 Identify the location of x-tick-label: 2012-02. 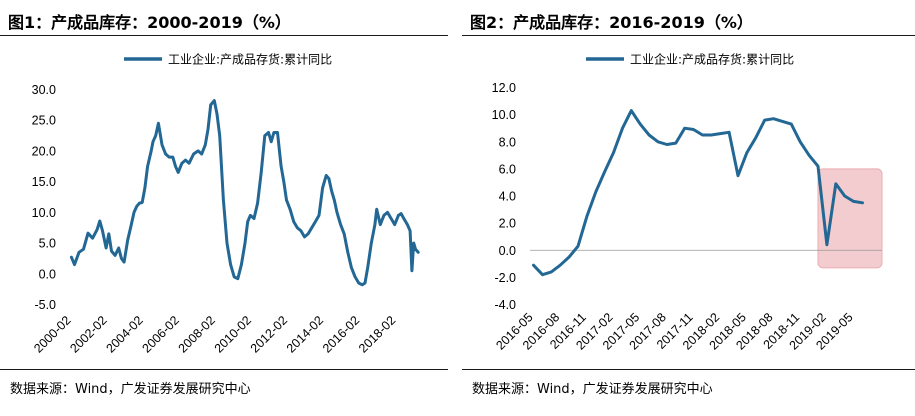
(269, 334).